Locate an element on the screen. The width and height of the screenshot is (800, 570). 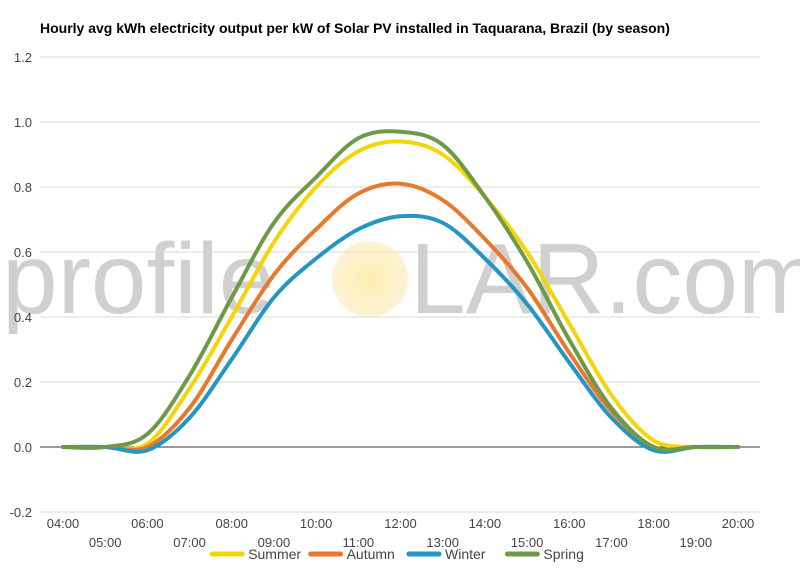
x-tick-label: 09:00 is located at coordinates (274, 542).